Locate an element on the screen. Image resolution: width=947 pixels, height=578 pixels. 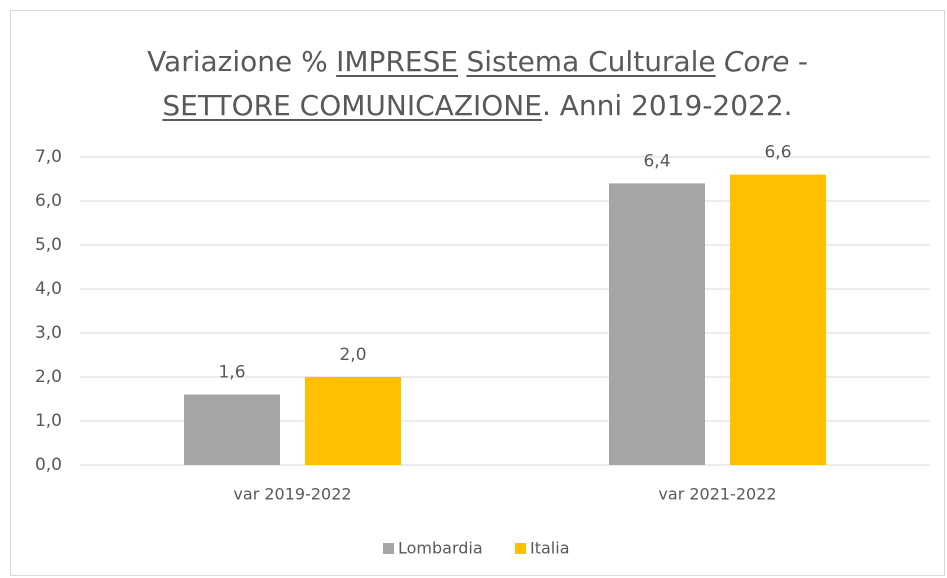
y-tick-label: 1,0 is located at coordinates (48, 421).